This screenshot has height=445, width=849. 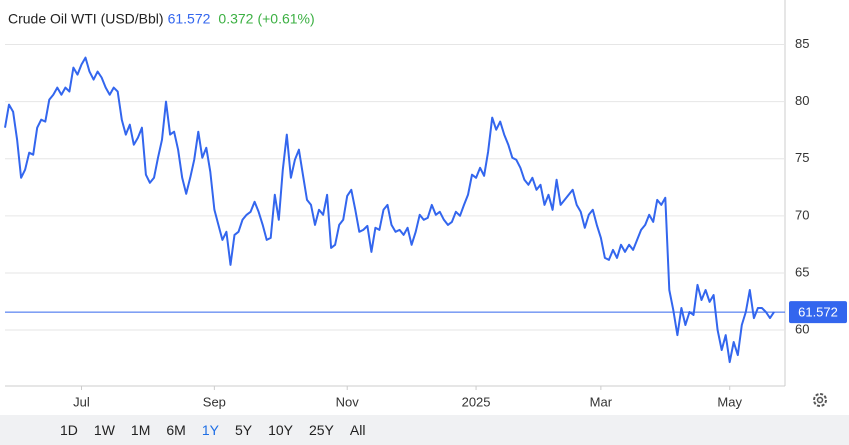 I want to click on header-price: 61.572, so click(x=189, y=19).